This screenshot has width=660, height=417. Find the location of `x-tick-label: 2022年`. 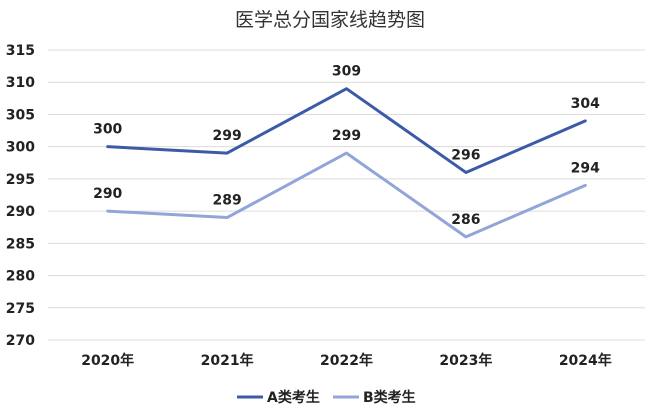

x-tick-label: 2022年 is located at coordinates (346, 360).